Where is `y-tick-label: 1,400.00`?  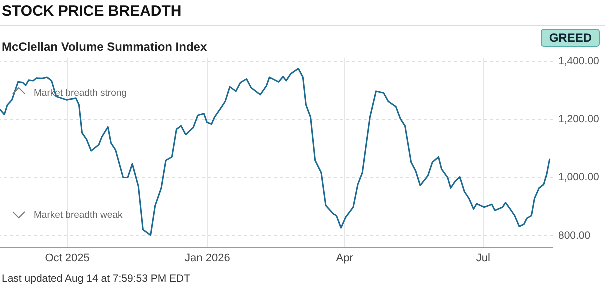
y-tick-label: 1,400.00 is located at coordinates (579, 61).